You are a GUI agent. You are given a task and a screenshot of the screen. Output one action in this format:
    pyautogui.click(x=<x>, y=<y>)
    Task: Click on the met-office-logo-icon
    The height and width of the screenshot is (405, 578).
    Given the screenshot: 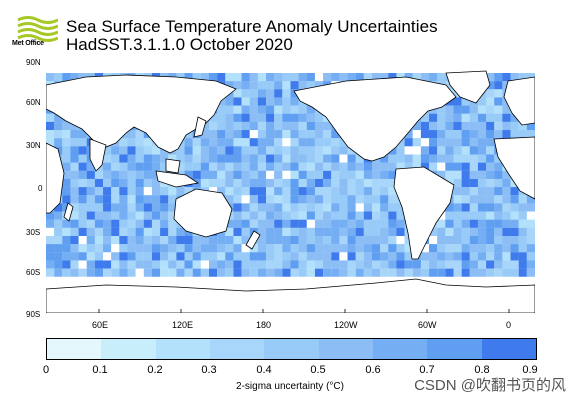 What is the action you would take?
    pyautogui.click(x=37, y=29)
    